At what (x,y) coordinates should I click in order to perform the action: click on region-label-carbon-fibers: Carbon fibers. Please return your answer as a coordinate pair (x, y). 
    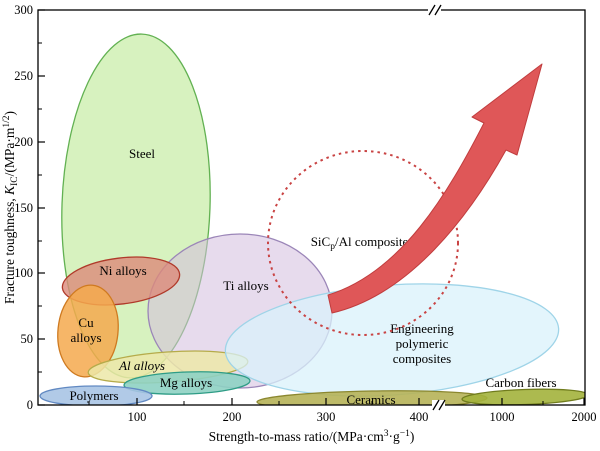
    Looking at the image, I should click on (520, 382).